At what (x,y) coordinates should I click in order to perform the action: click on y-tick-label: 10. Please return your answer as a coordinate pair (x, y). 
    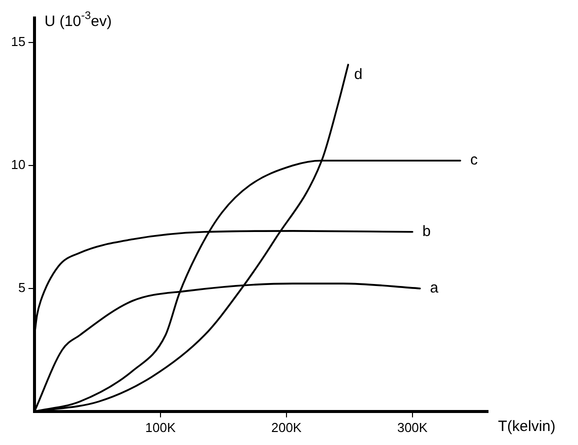
    Looking at the image, I should click on (18, 164).